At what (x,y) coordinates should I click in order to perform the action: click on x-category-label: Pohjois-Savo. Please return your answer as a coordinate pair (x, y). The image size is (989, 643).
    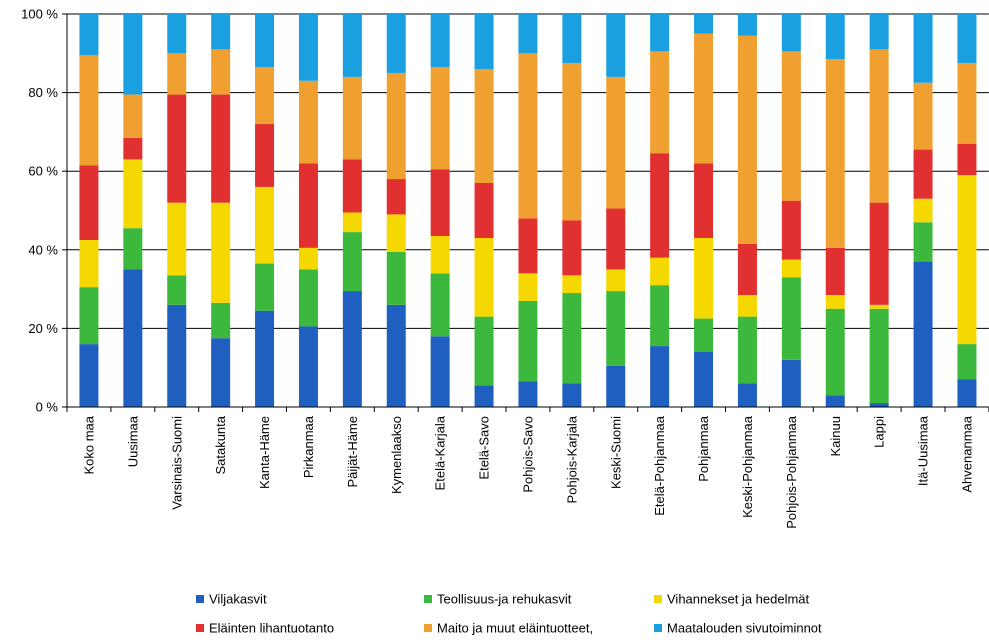
    Looking at the image, I should click on (527, 454).